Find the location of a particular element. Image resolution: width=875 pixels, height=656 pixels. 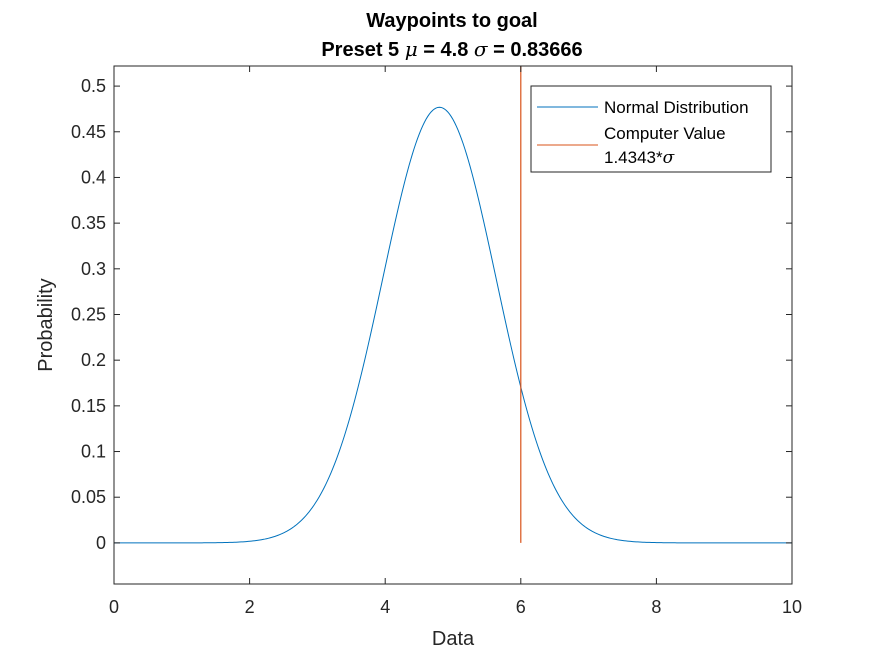

sigma-symbol: σ is located at coordinates (481, 49).